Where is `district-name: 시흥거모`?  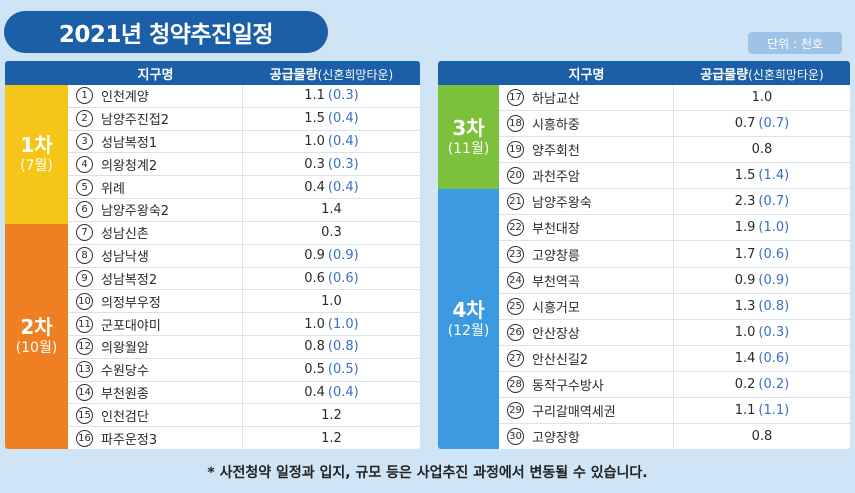
district-name: 시흥거모 is located at coordinates (556, 308).